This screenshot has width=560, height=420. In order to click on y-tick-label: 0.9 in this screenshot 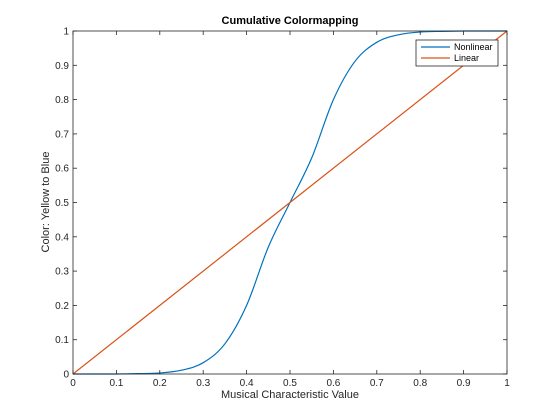, I will do `click(62, 66)`.